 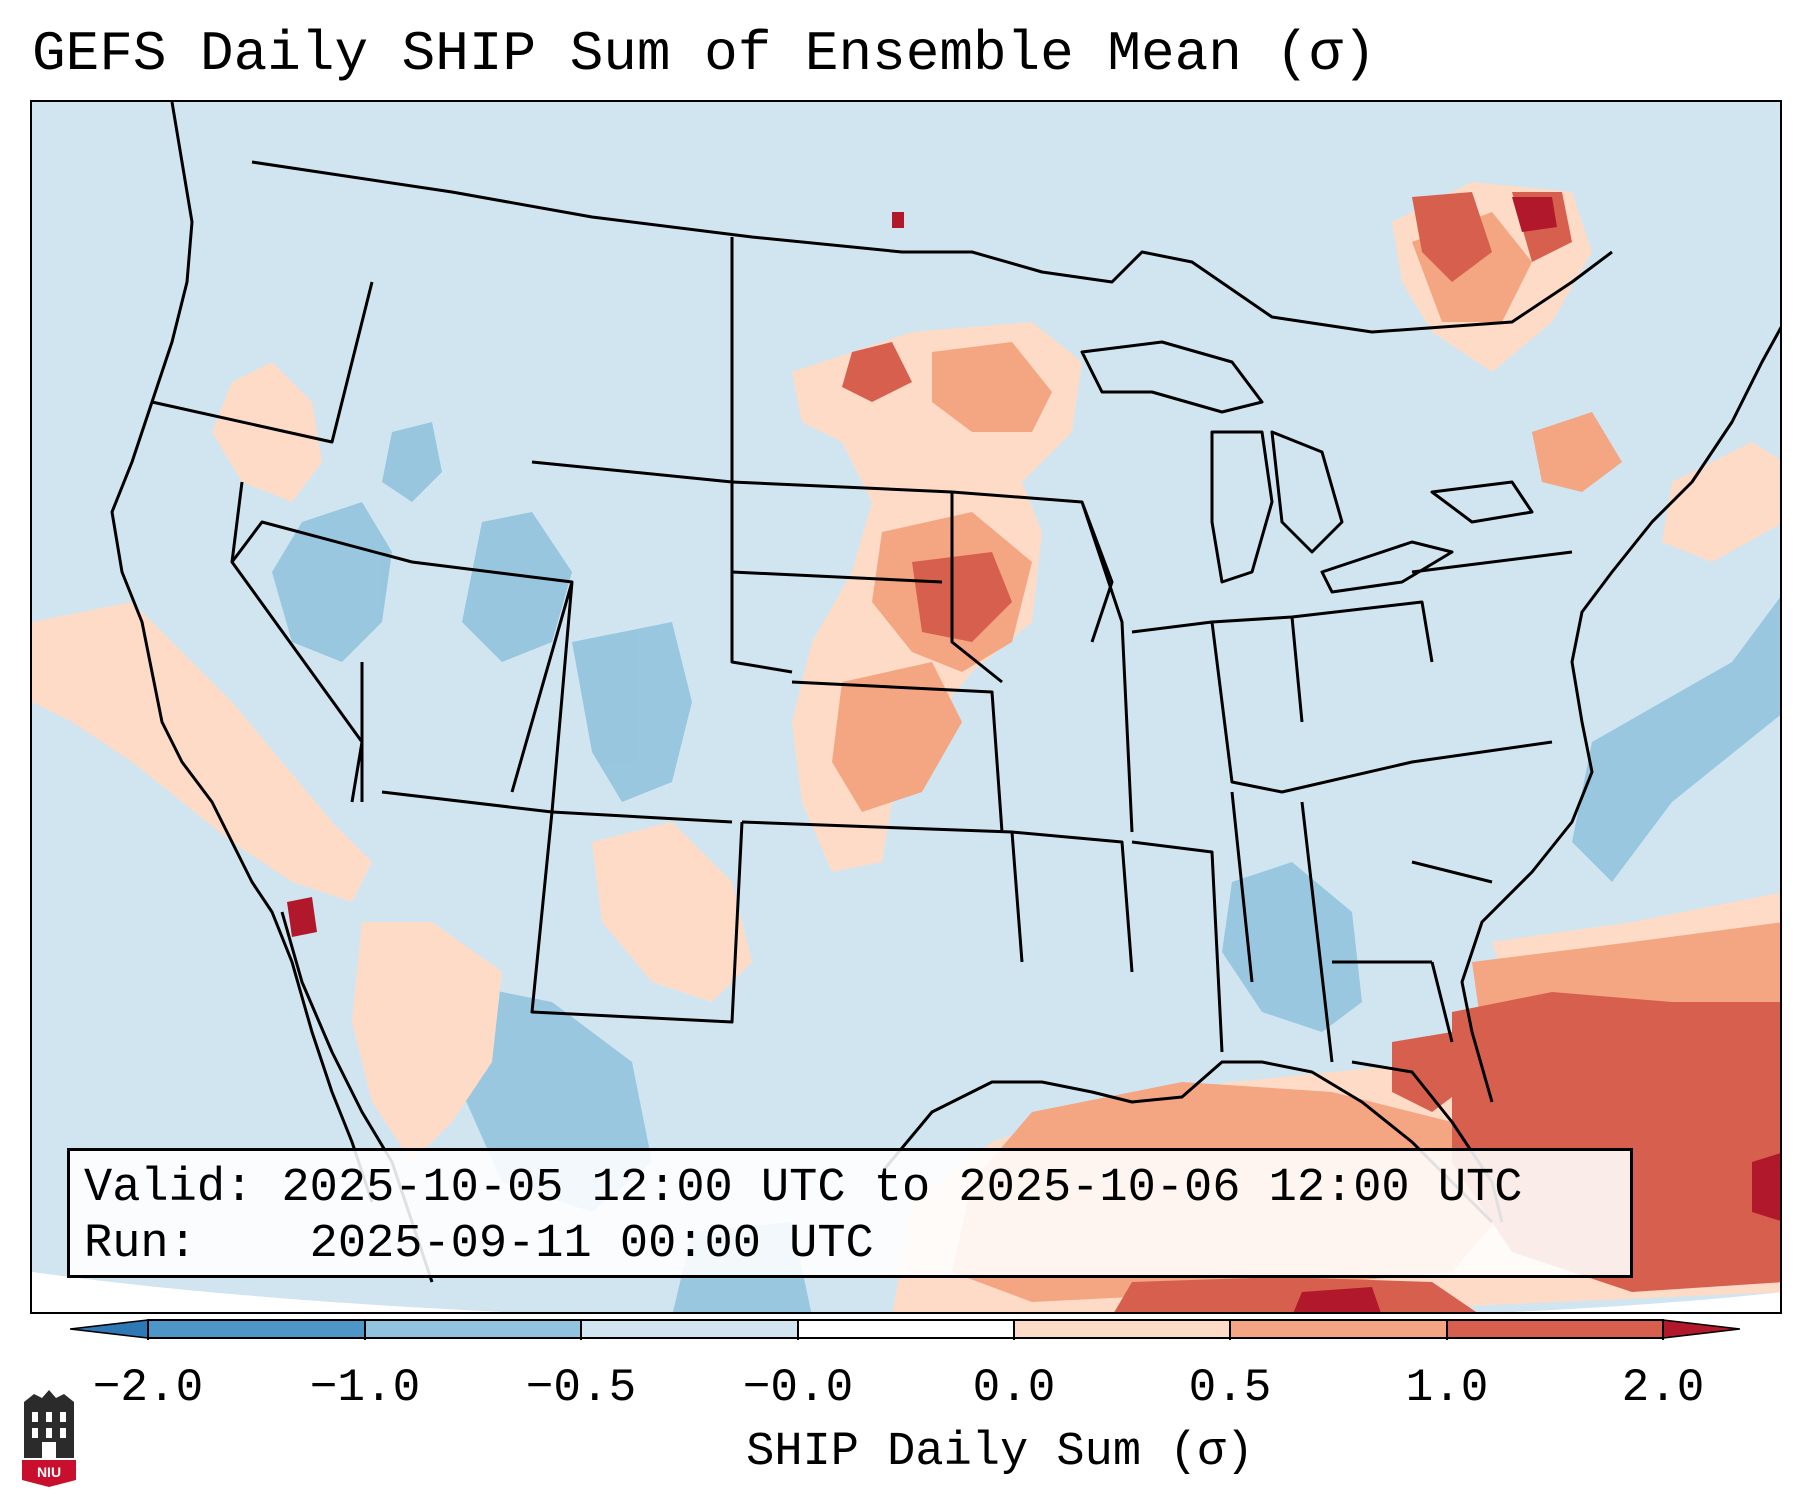 What do you see at coordinates (932, 247) in the screenshot?
I see `canada-us-border` at bounding box center [932, 247].